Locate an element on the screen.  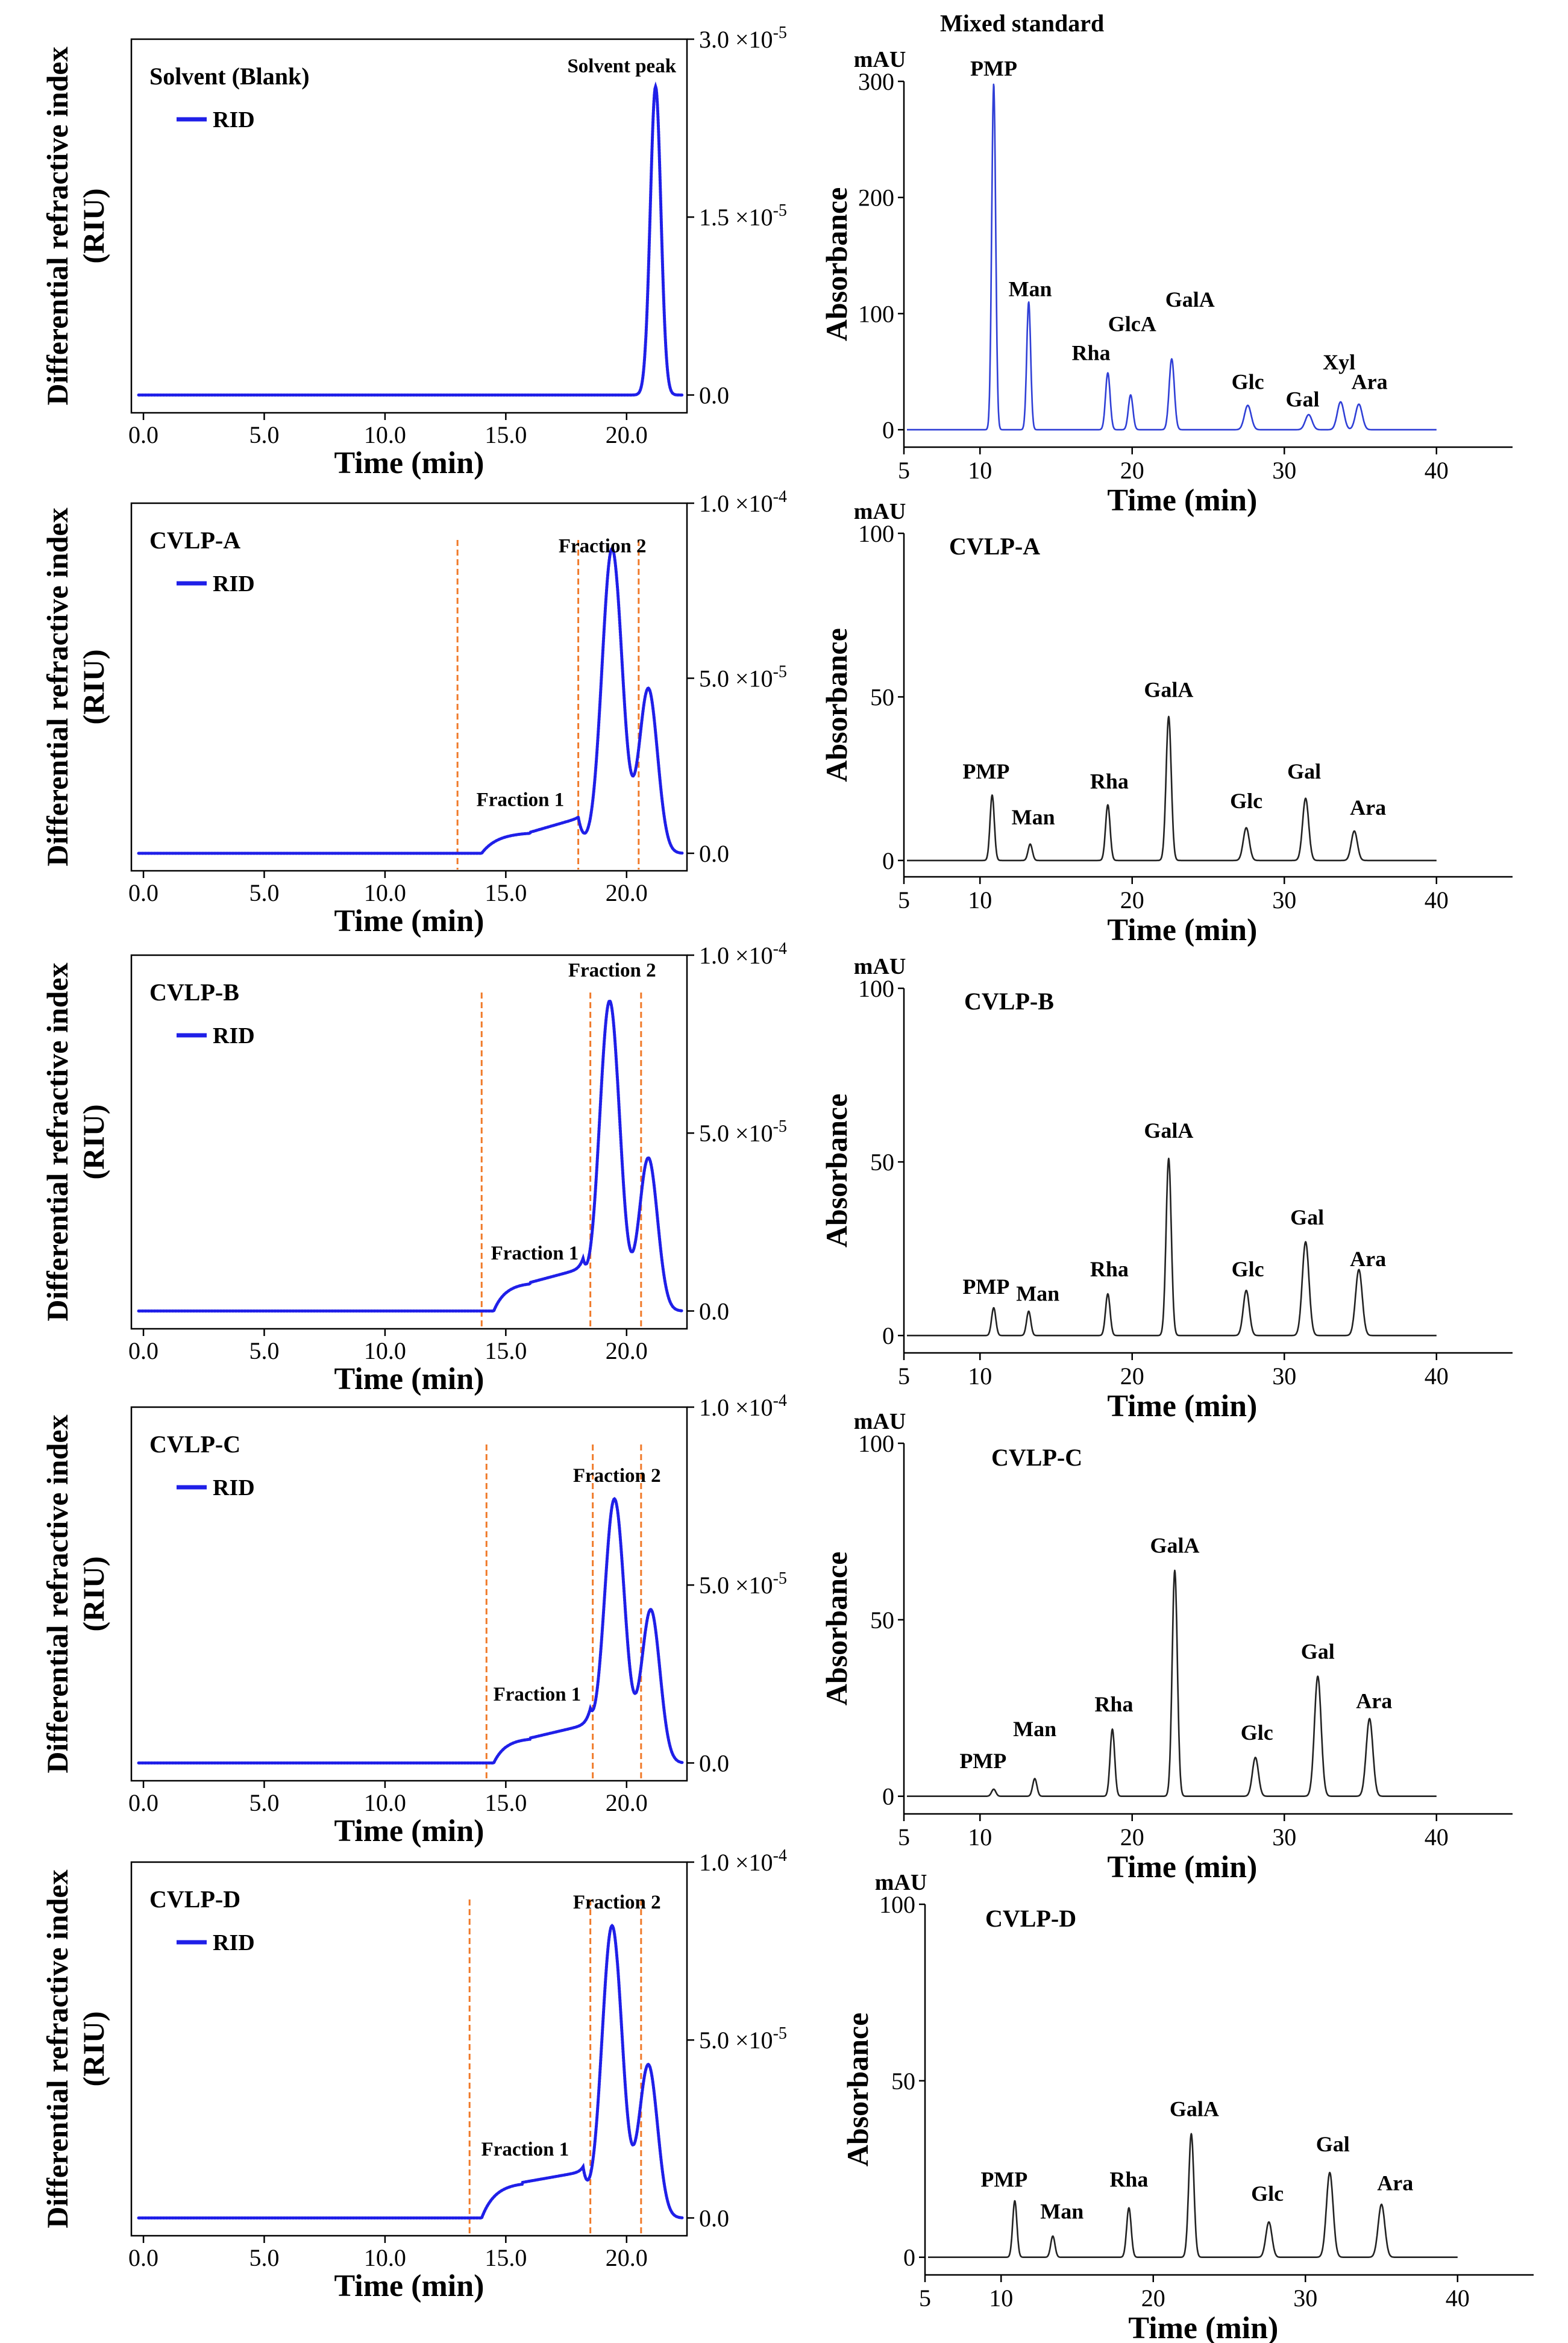
hplc-panel-4-peak-label: PMP is located at coordinates (982, 1761).